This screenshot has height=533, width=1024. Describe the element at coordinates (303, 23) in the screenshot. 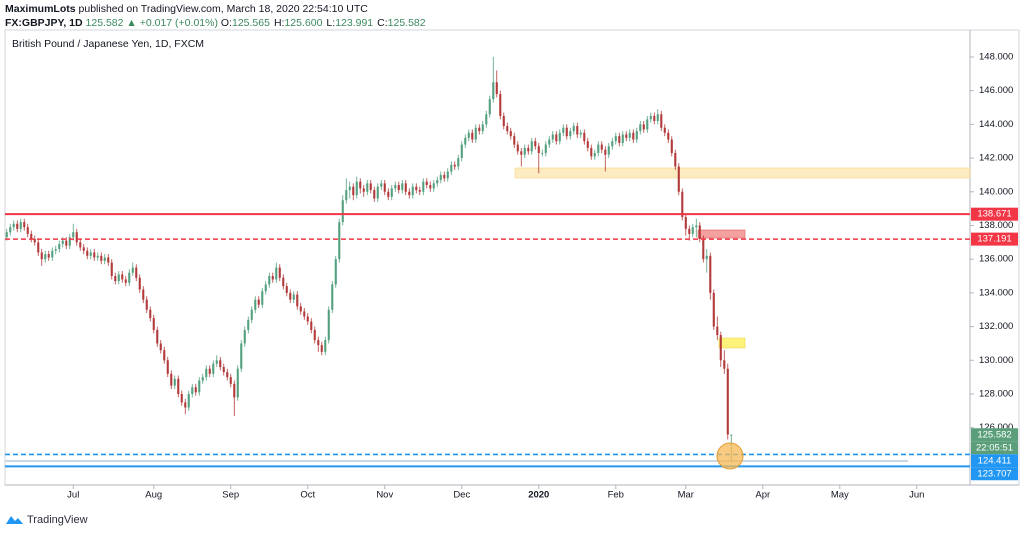

I see `ohlc-value: 125.600` at that location.